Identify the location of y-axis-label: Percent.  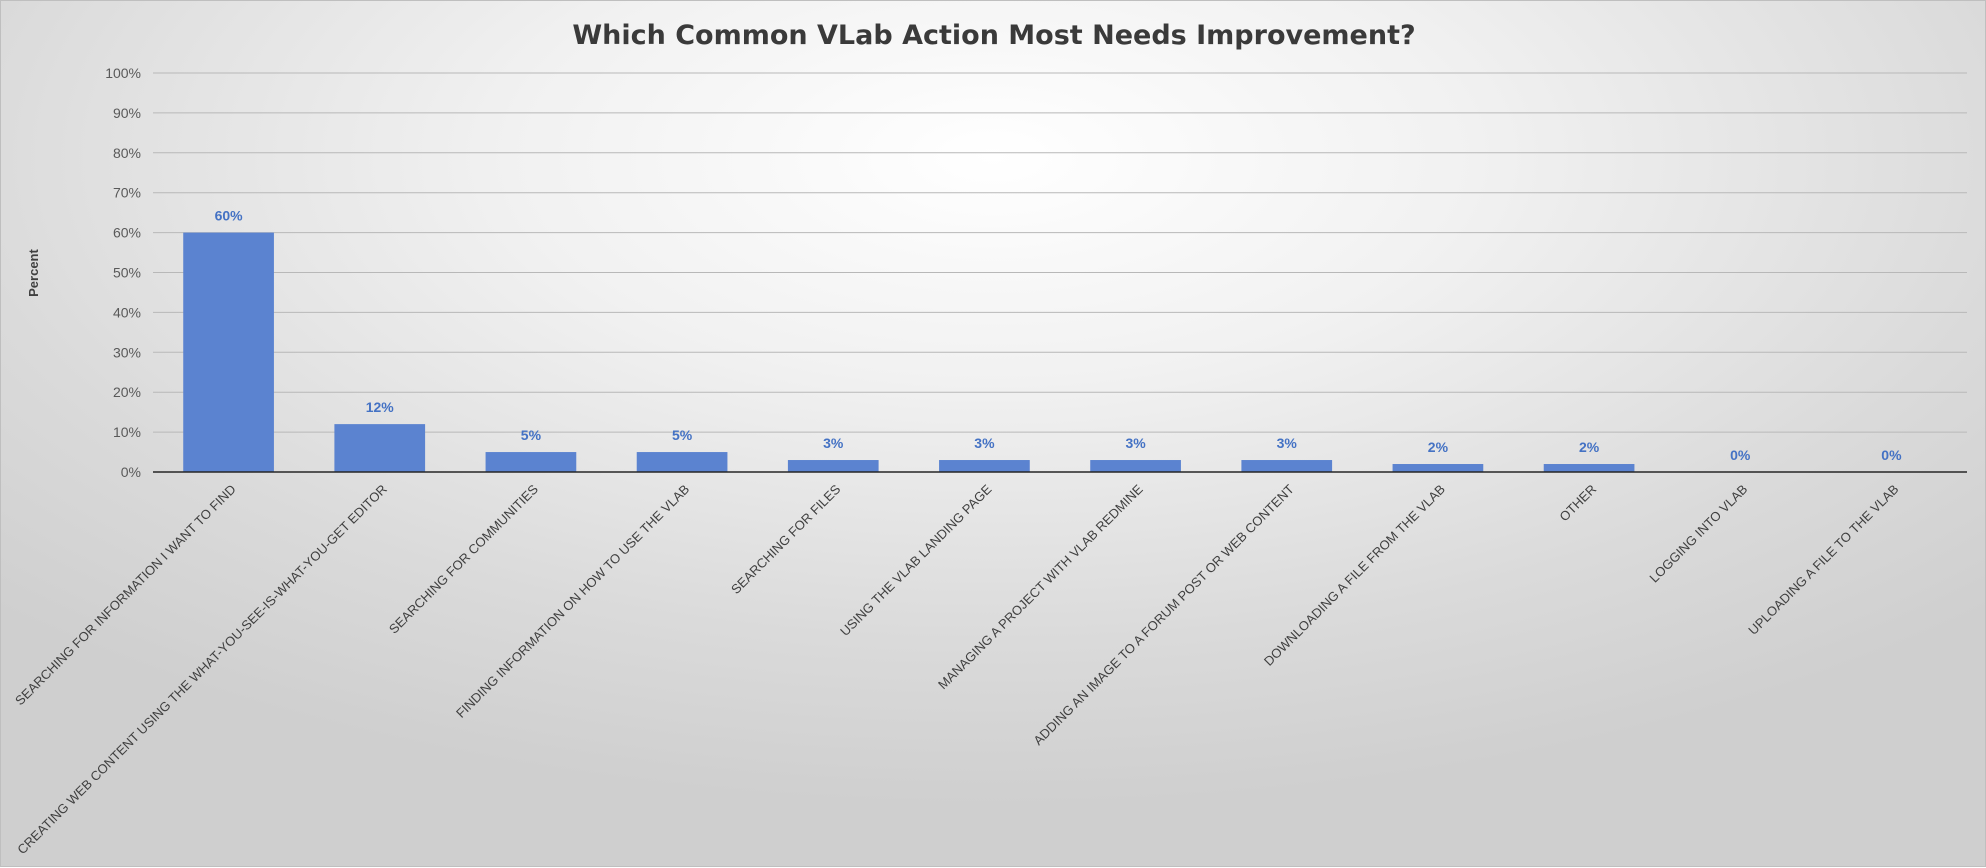
(33, 272).